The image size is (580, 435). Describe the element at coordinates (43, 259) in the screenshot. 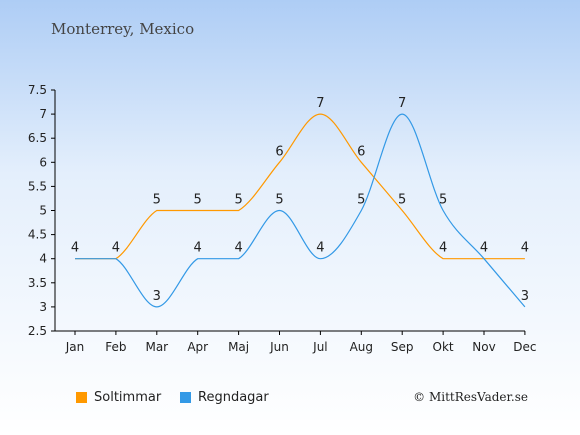

I see `y-tick-label: 4` at that location.